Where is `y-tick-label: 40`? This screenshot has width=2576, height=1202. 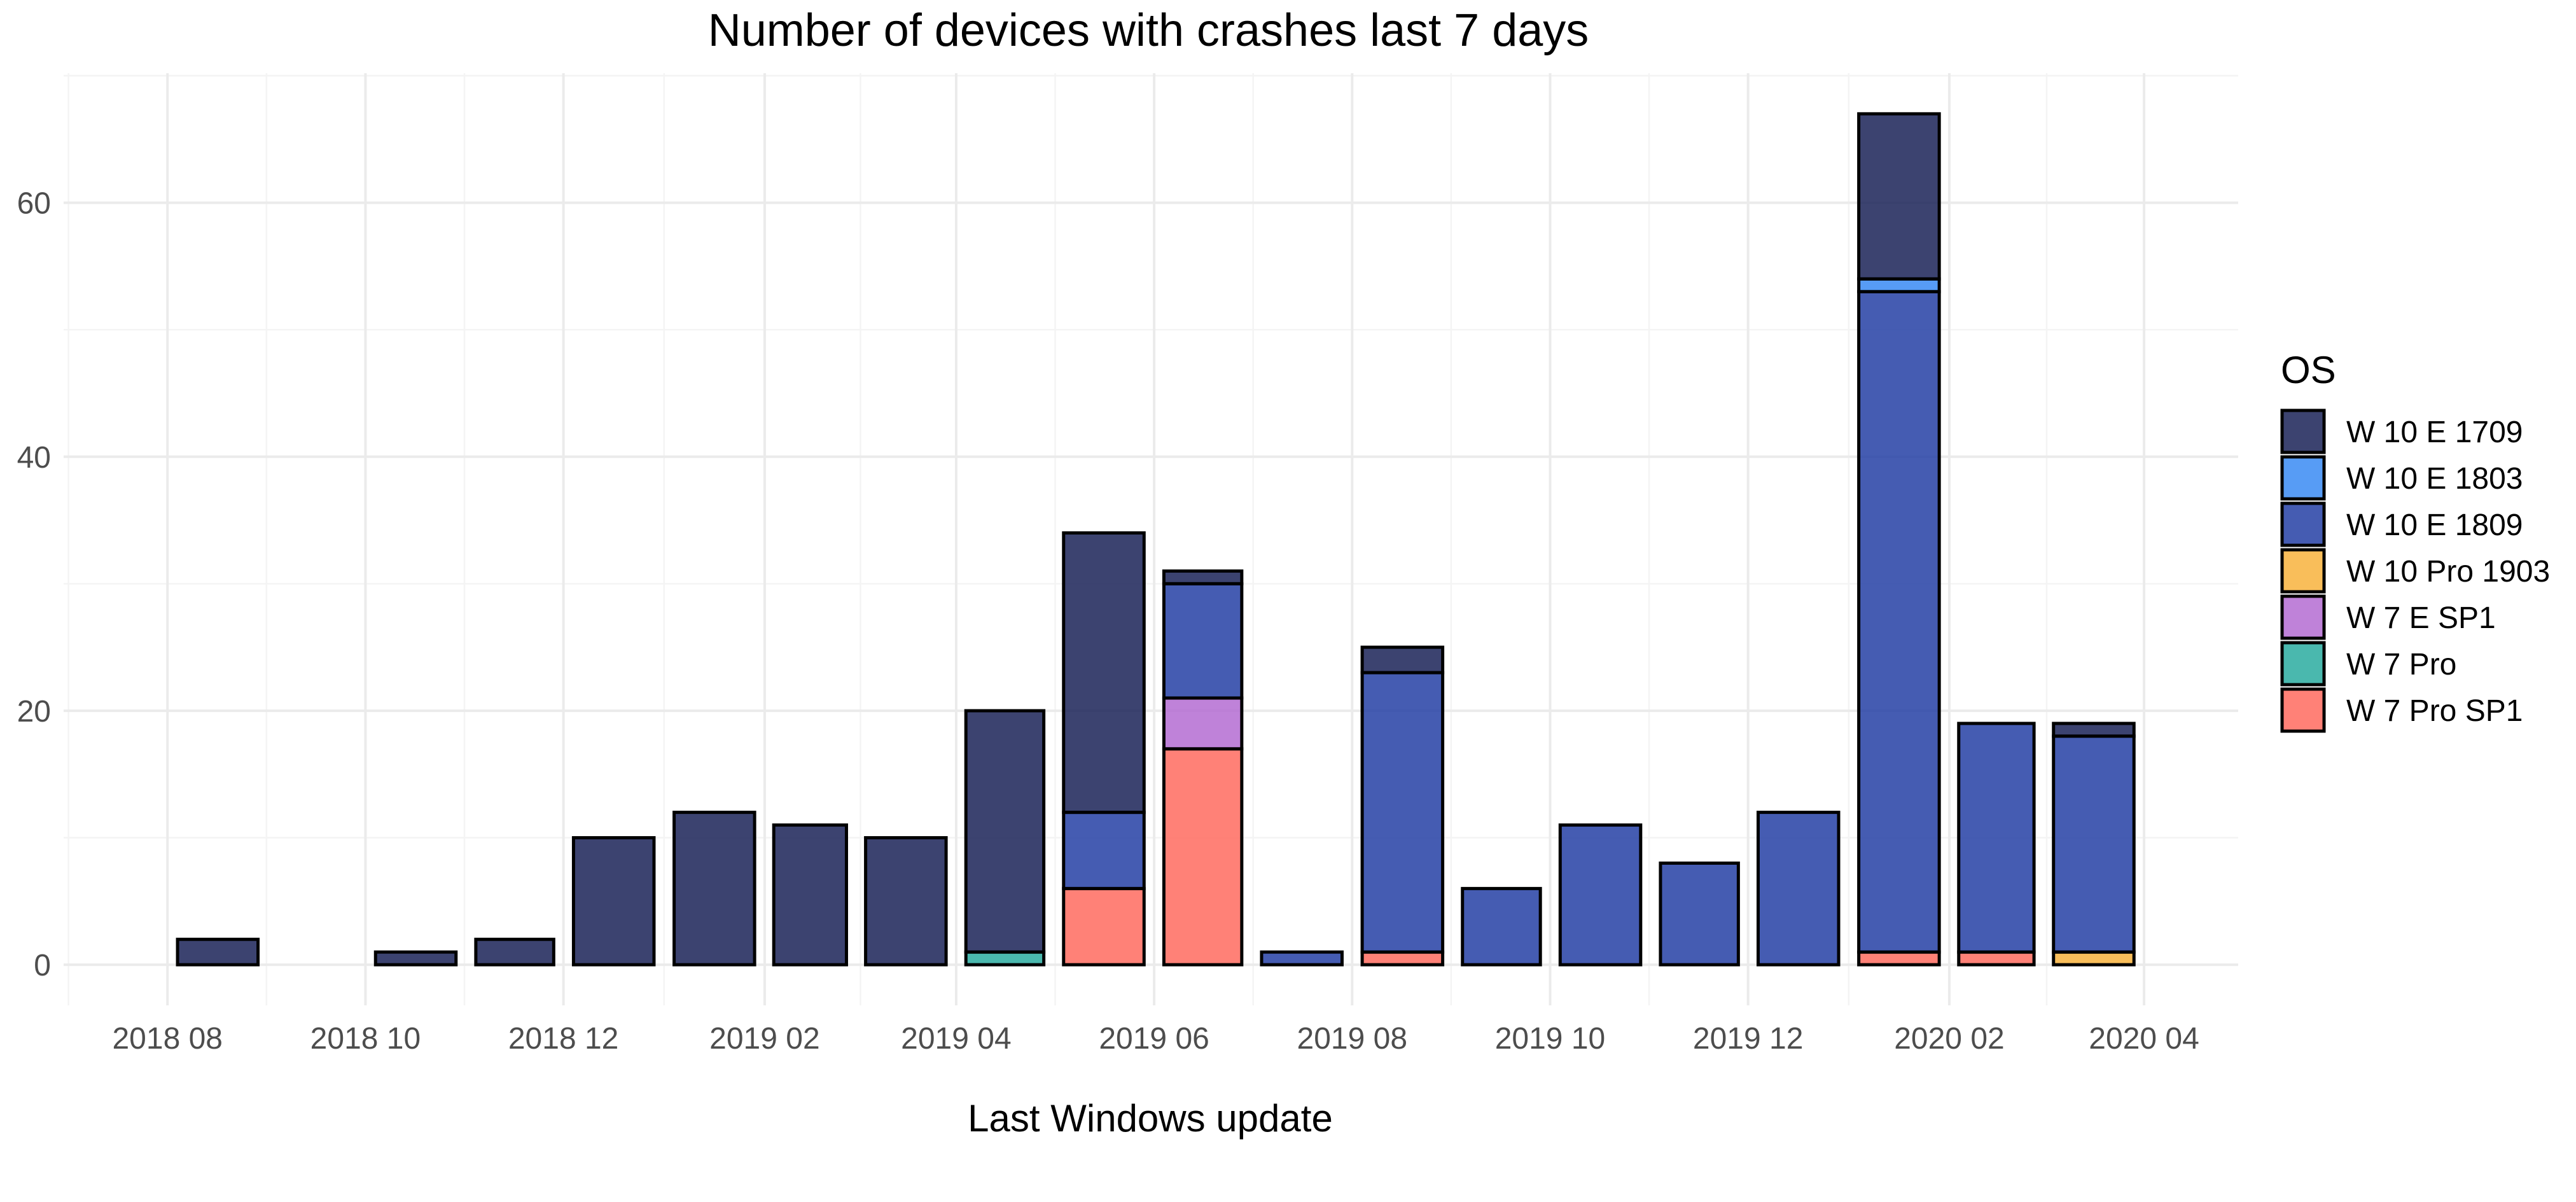
y-tick-label: 40 is located at coordinates (34, 458).